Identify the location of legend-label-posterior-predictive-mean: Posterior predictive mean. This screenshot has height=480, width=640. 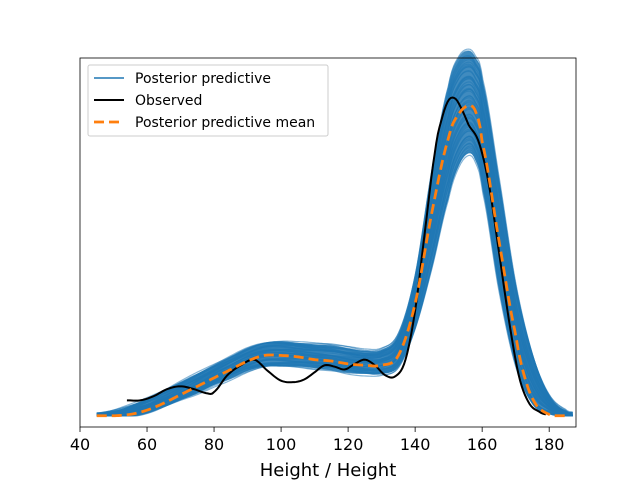
(225, 123).